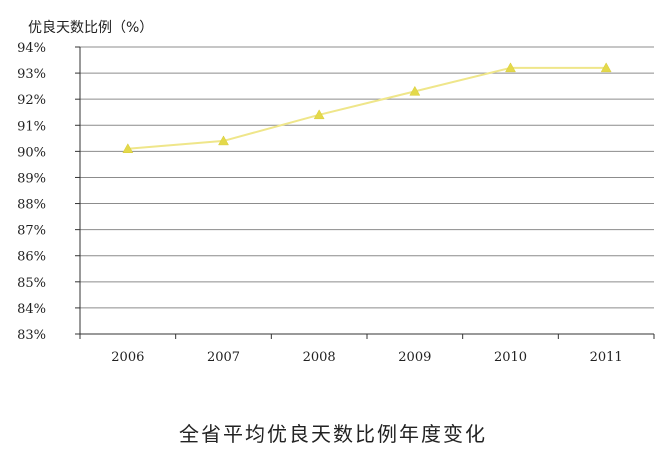  Describe the element at coordinates (606, 357) in the screenshot. I see `x-tick-label: 2011` at that location.